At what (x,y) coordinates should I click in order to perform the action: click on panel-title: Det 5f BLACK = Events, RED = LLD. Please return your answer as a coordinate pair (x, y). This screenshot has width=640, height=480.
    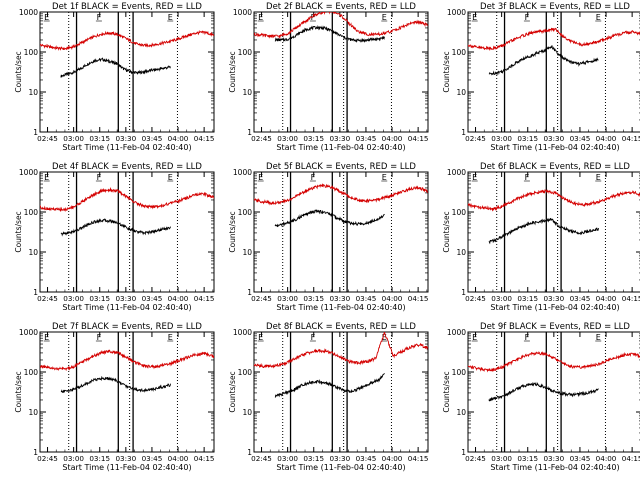
    Looking at the image, I should click on (341, 167).